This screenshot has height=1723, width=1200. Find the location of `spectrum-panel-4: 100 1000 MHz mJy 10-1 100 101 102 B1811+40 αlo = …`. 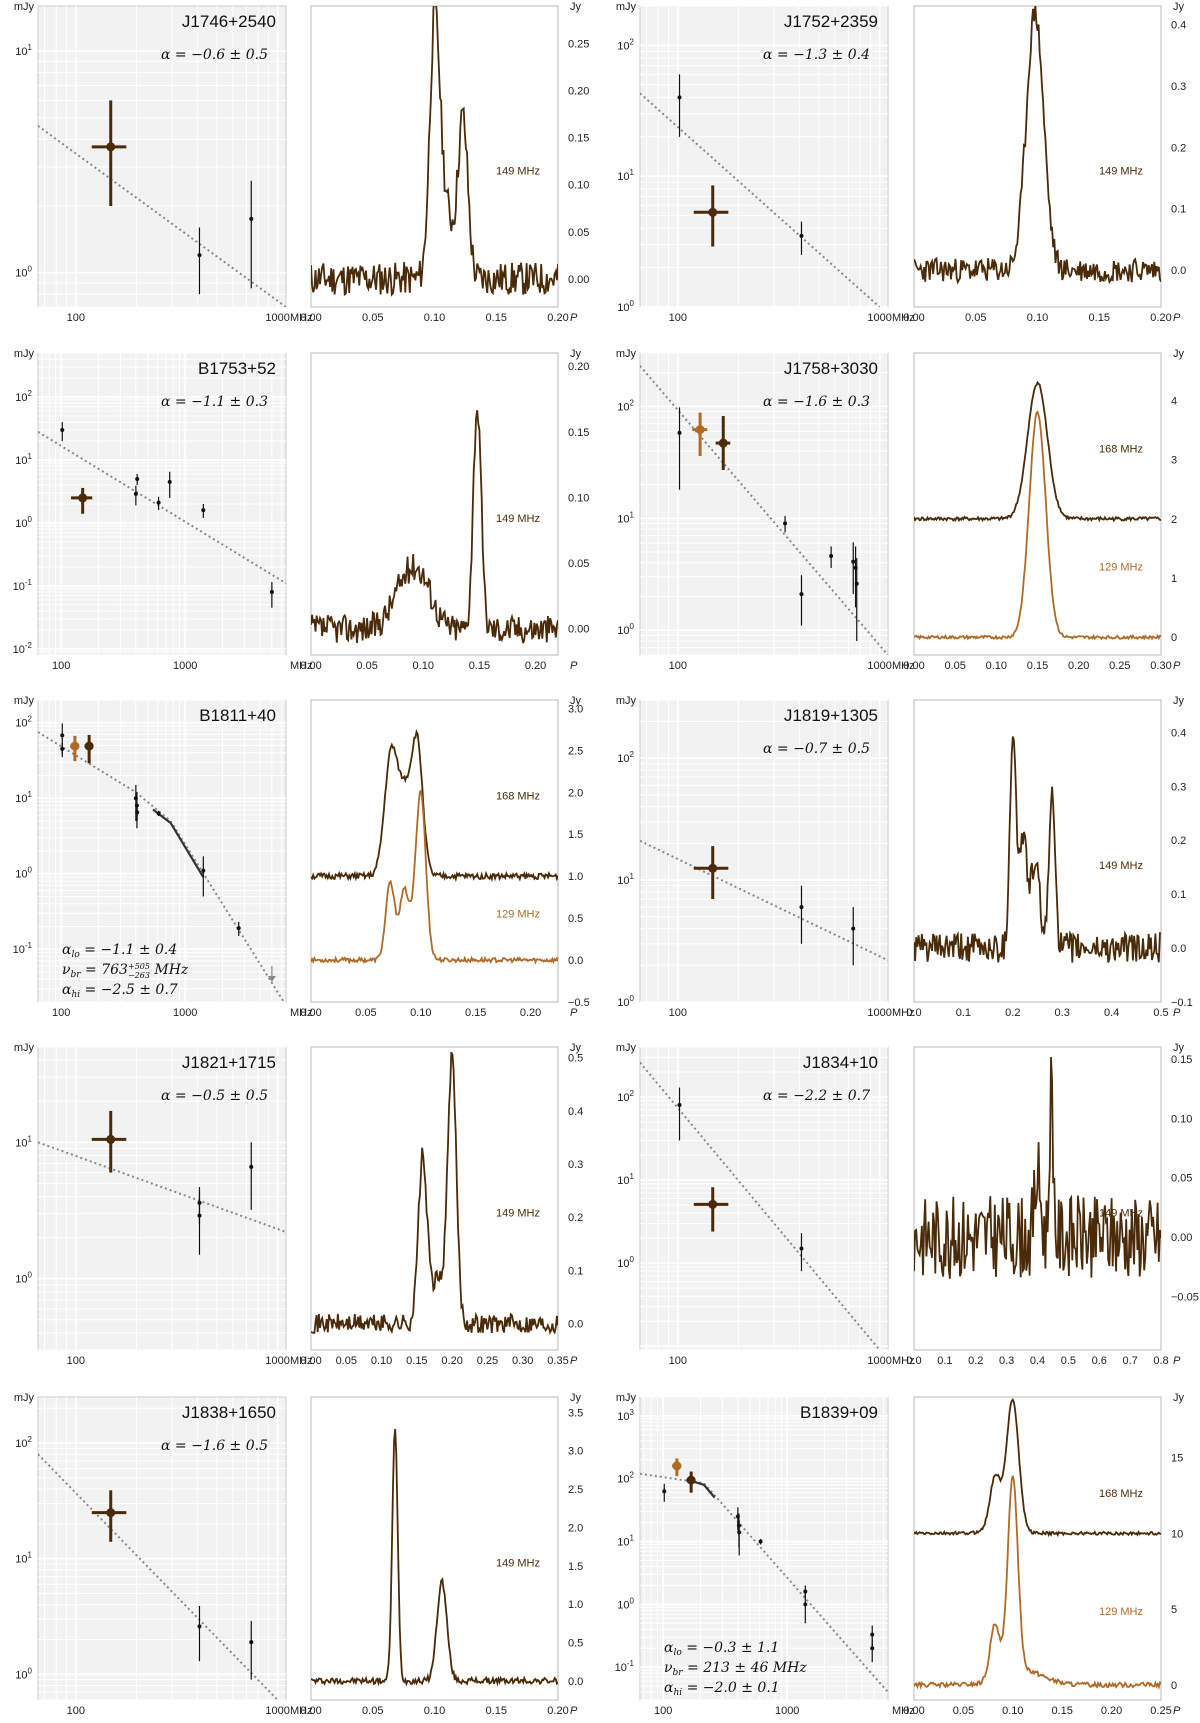

spectrum-panel-4: 100 1000 MHz mJy 10-1 100 101 102 B1811+40 αlo = … is located at coordinates (163, 857).